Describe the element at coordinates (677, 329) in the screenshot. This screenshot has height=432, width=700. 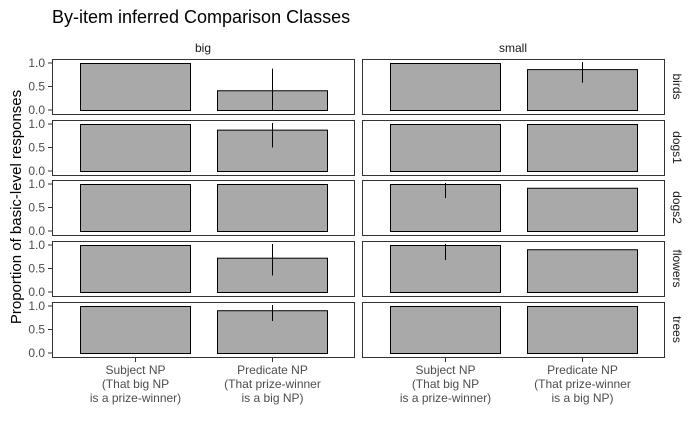
I see `facet-row-label-trees: trees` at that location.